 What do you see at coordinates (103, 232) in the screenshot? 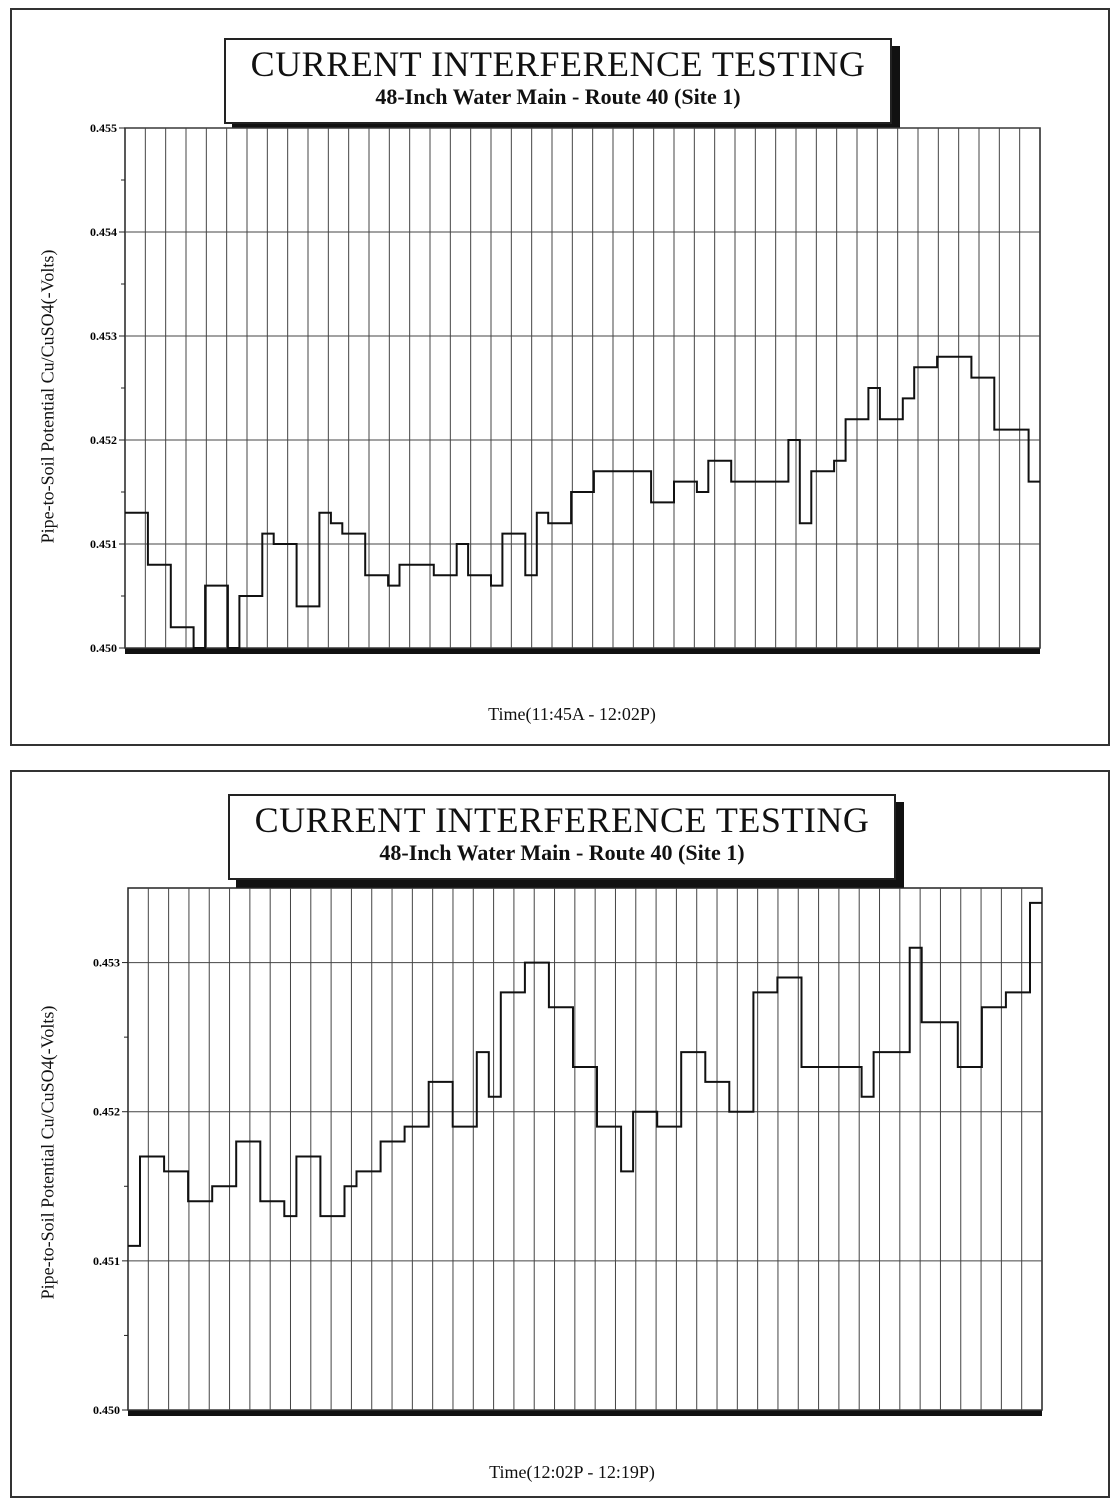
I see `chart-1-y-tick-label: 0.454` at bounding box center [103, 232].